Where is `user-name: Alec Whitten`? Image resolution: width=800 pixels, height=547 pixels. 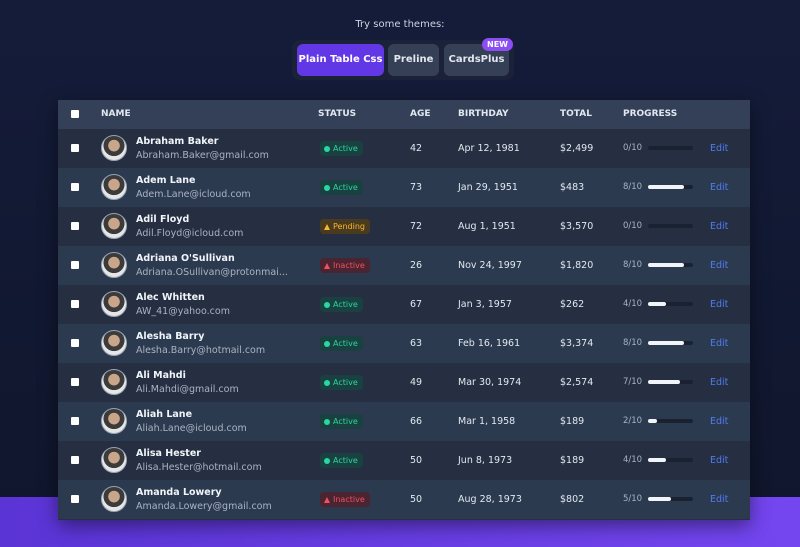
user-name: Alec Whitten is located at coordinates (170, 297).